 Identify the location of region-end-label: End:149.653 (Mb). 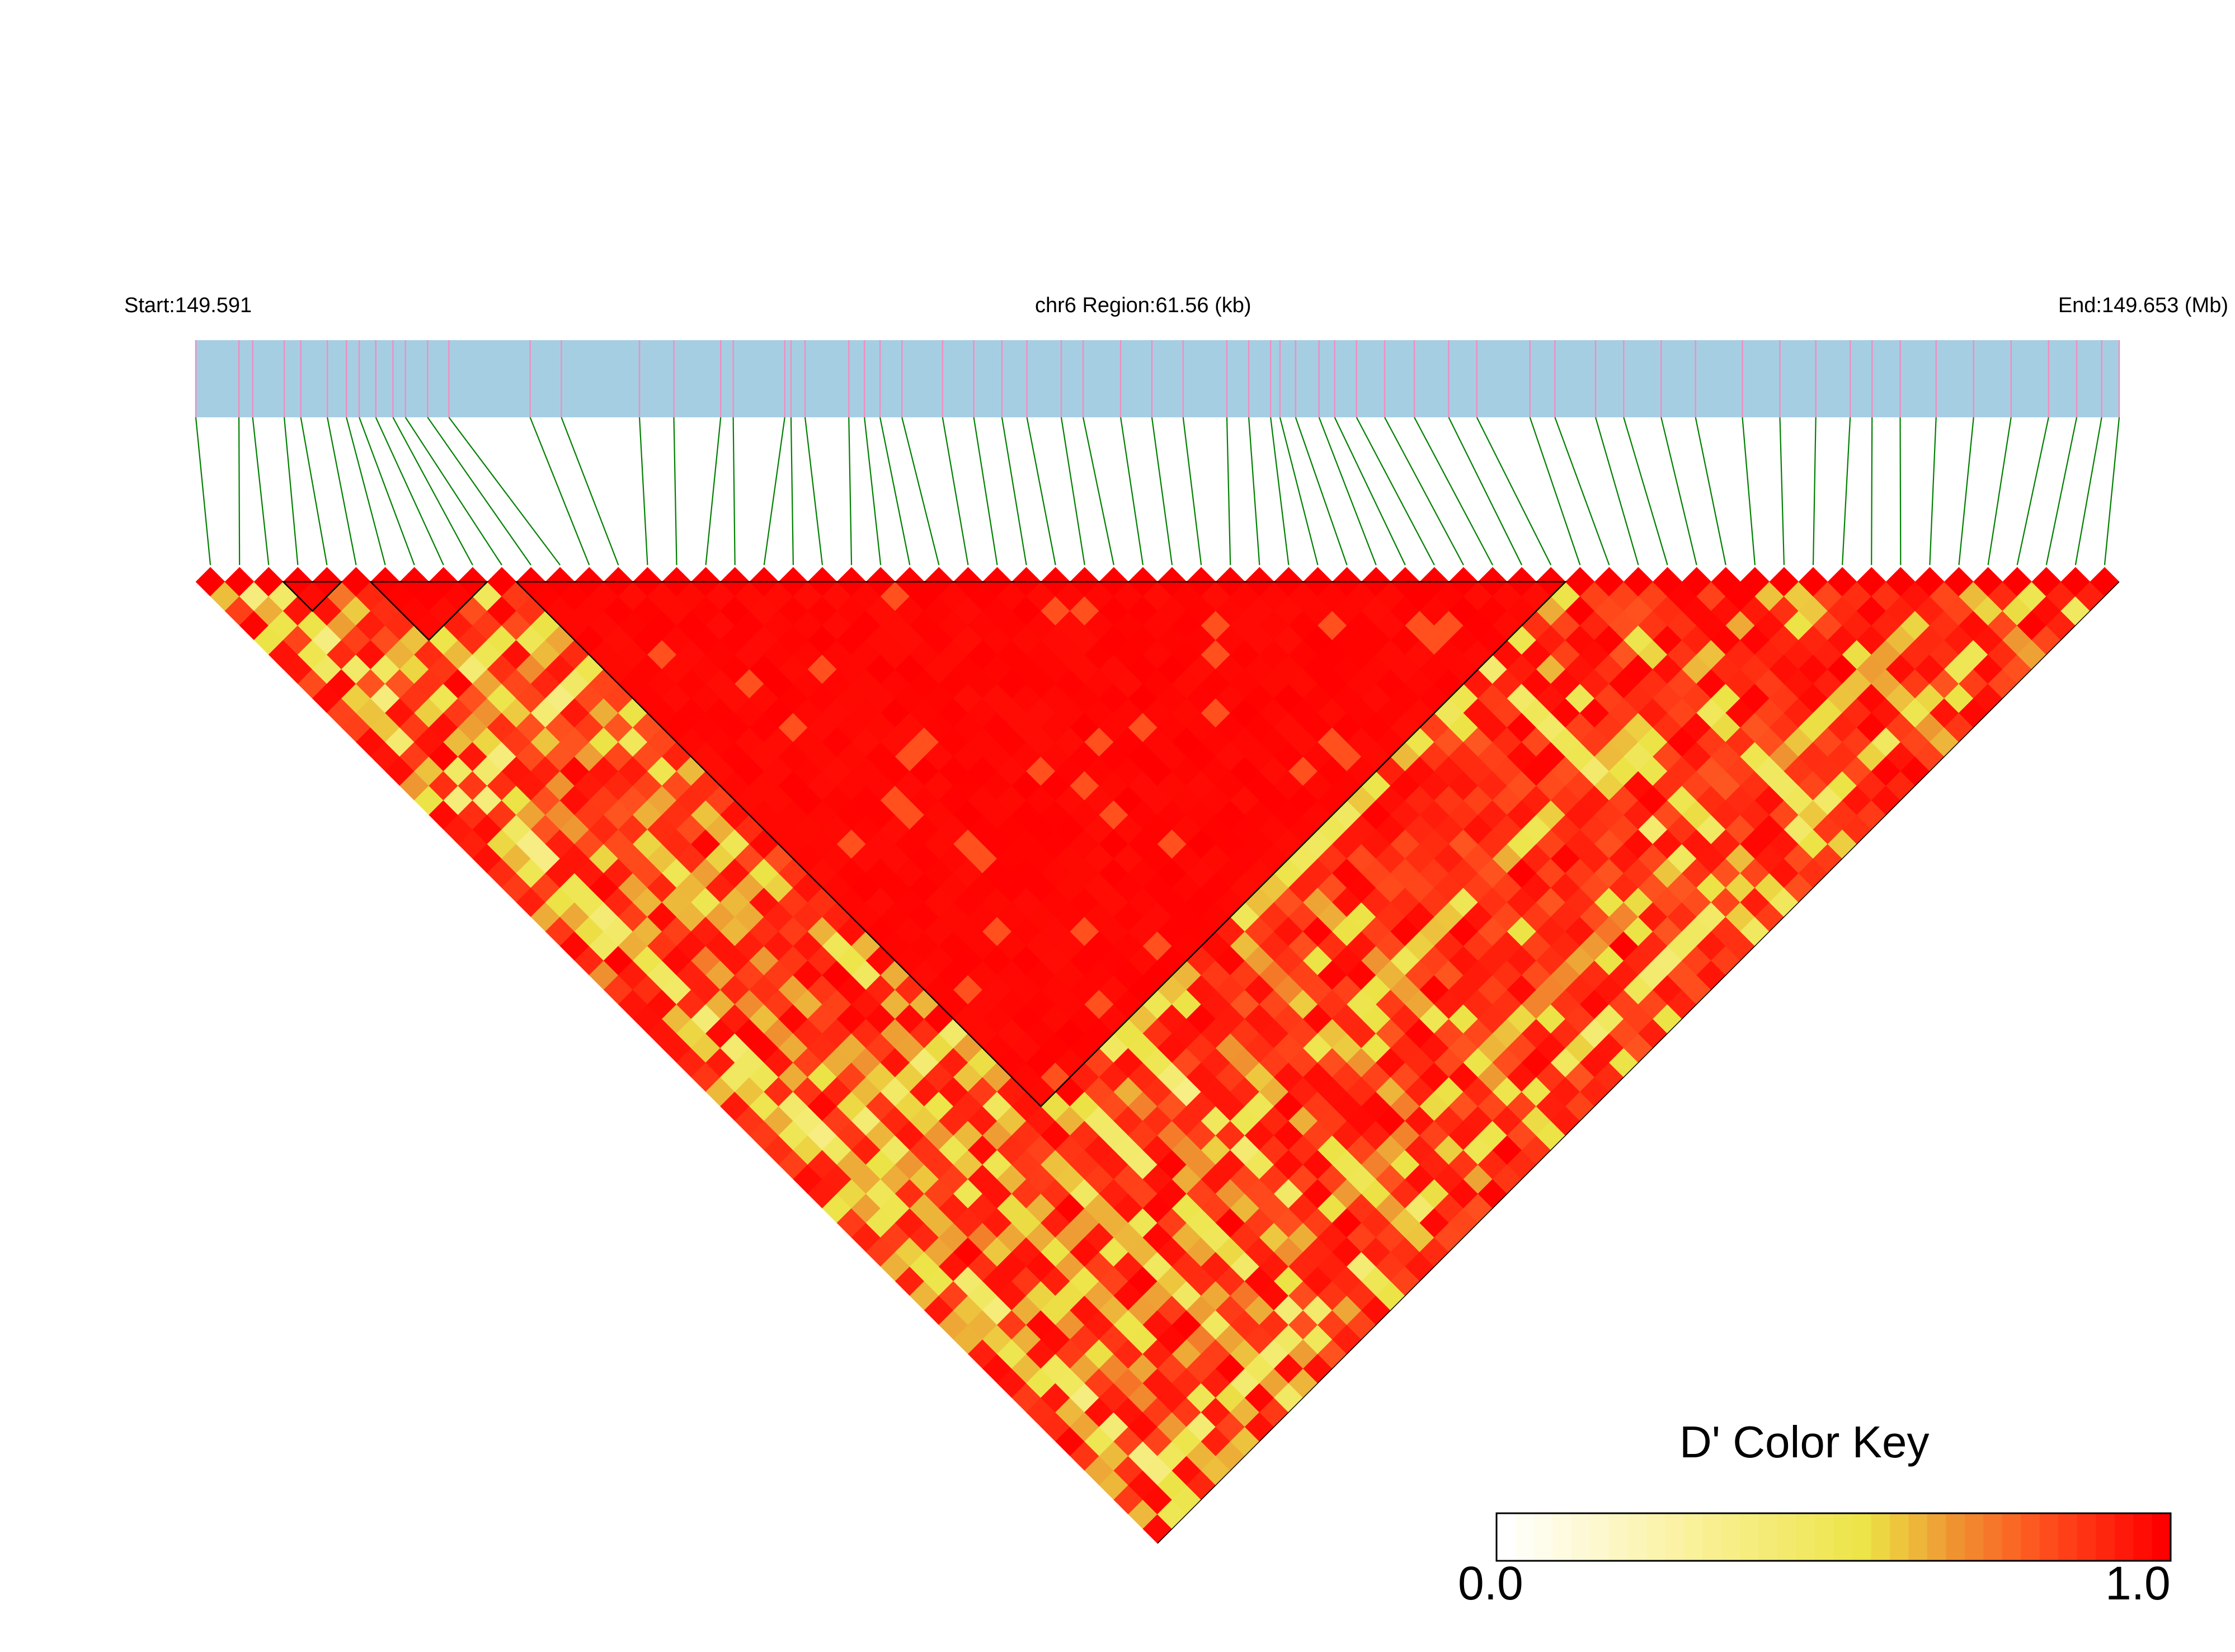
(2143, 306).